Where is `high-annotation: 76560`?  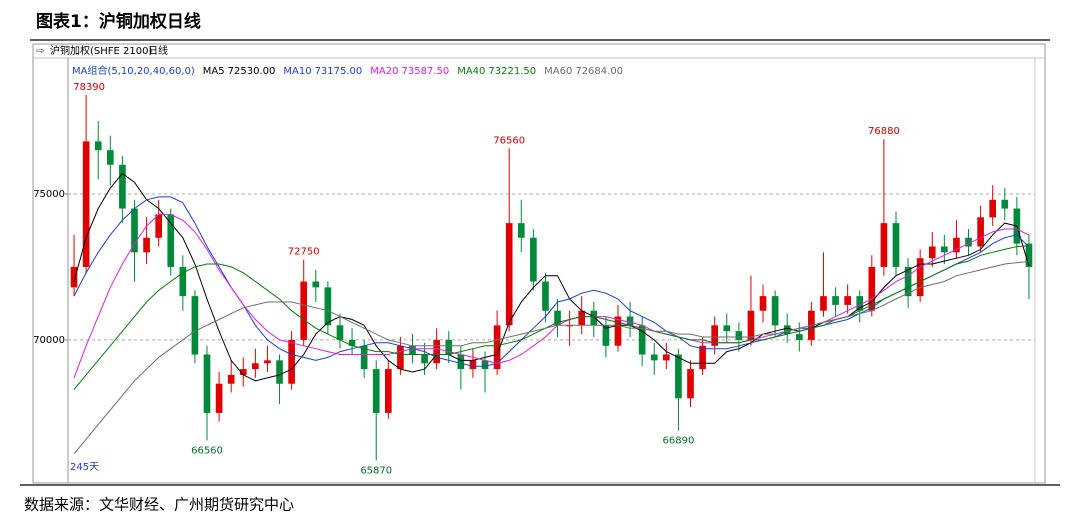
high-annotation: 76560 is located at coordinates (509, 140).